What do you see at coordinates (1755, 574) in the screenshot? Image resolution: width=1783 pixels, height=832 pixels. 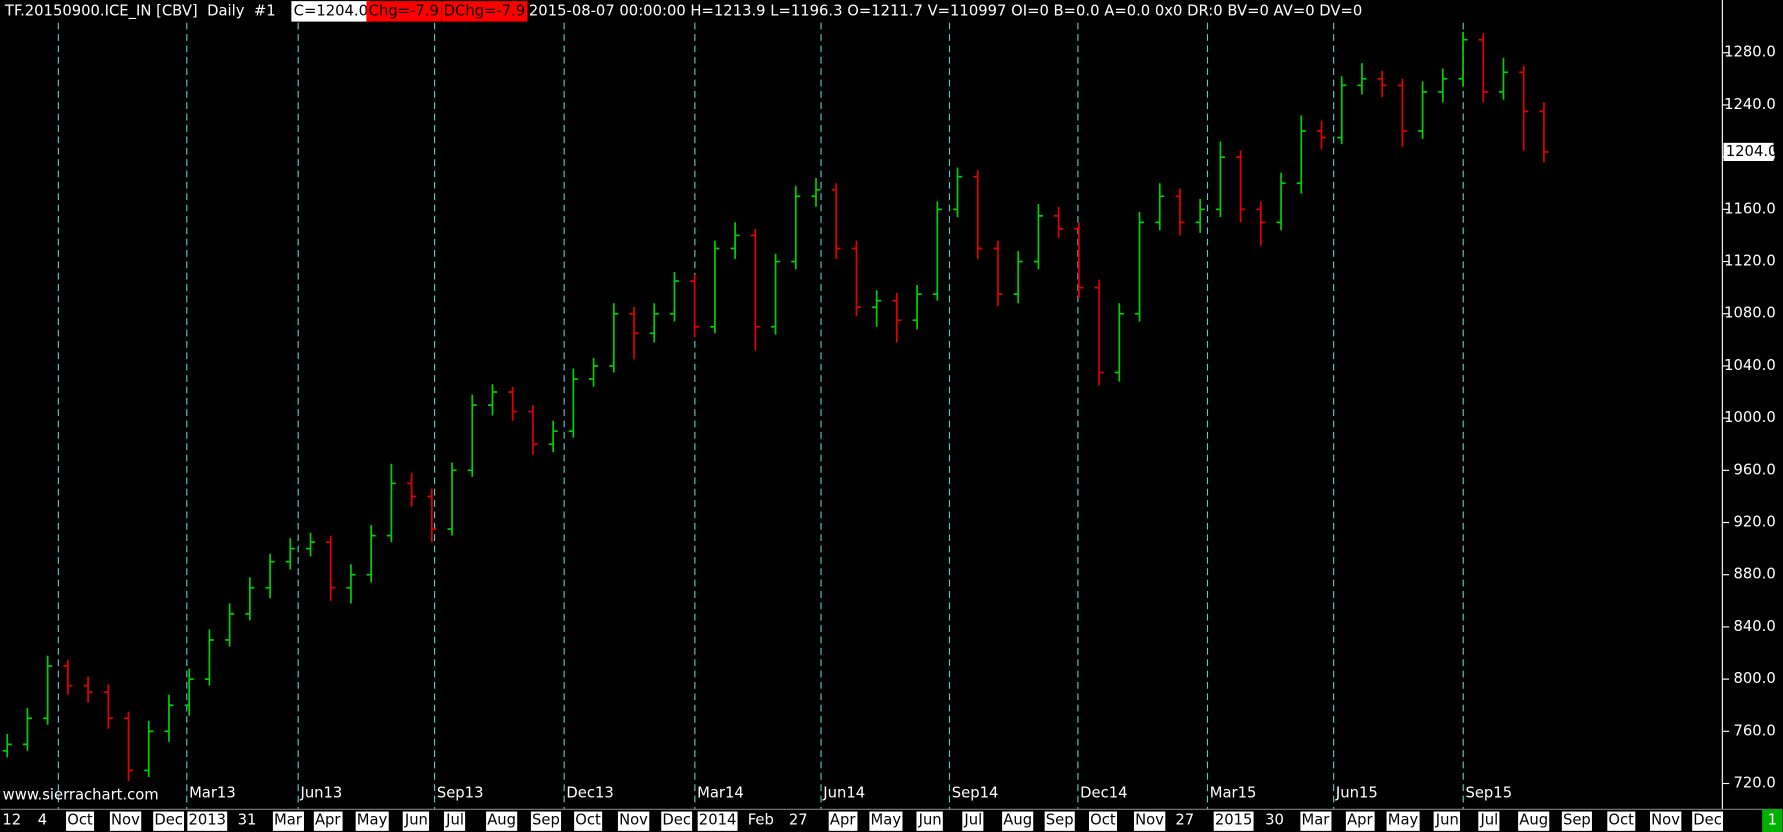 I see `y-tick-label: 880.0` at bounding box center [1755, 574].